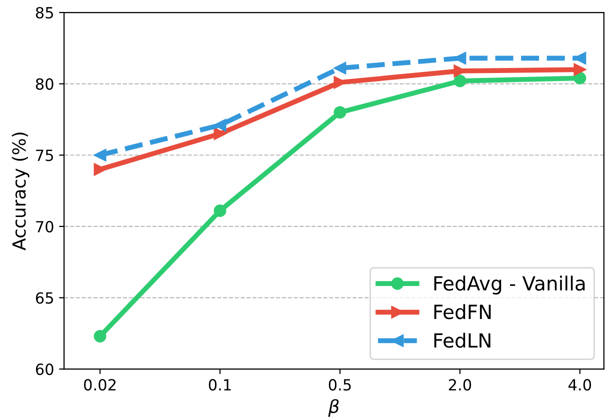 This screenshot has width=610, height=417. What do you see at coordinates (509, 285) in the screenshot?
I see `legend-label: FedAvg - Vanilla` at bounding box center [509, 285].